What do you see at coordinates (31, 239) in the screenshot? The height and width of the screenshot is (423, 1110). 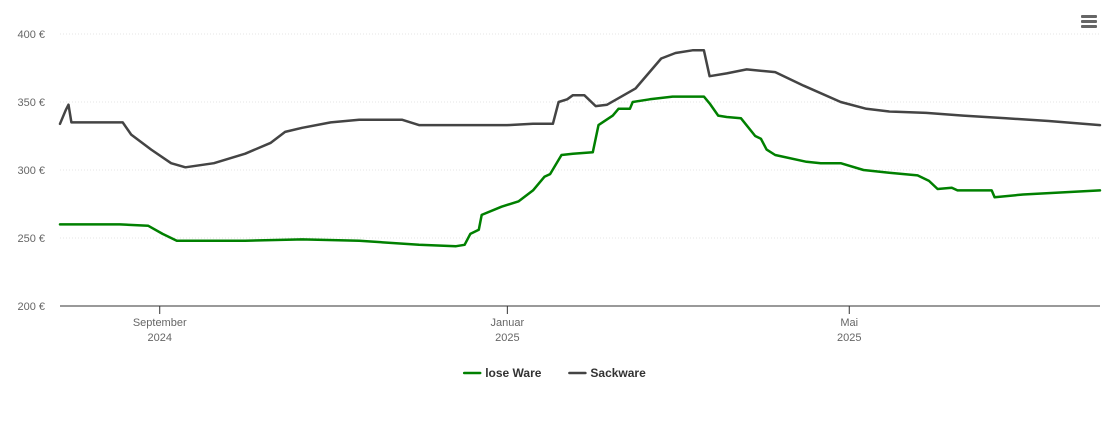 I see `y-tick-label: 250 €` at bounding box center [31, 239].